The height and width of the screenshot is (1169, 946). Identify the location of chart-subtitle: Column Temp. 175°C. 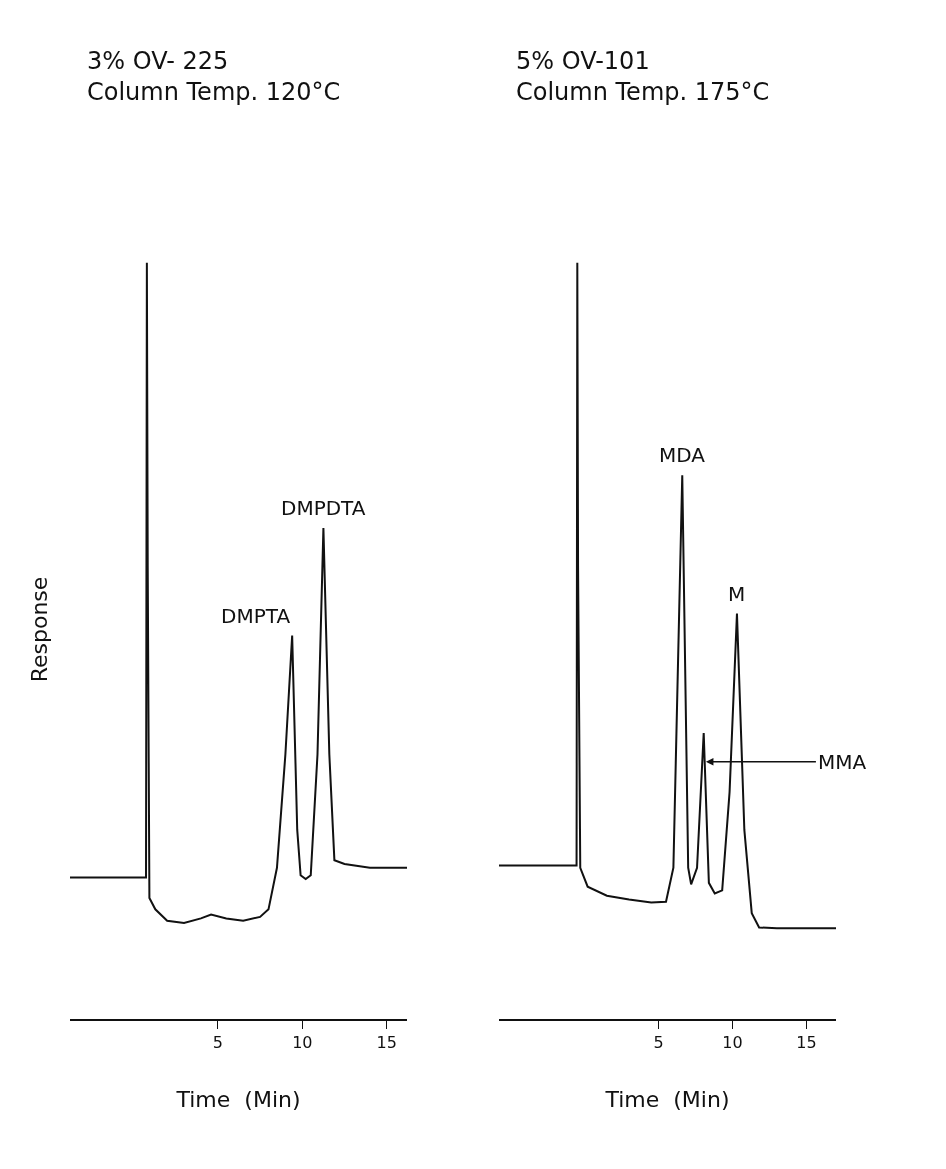
(643, 92).